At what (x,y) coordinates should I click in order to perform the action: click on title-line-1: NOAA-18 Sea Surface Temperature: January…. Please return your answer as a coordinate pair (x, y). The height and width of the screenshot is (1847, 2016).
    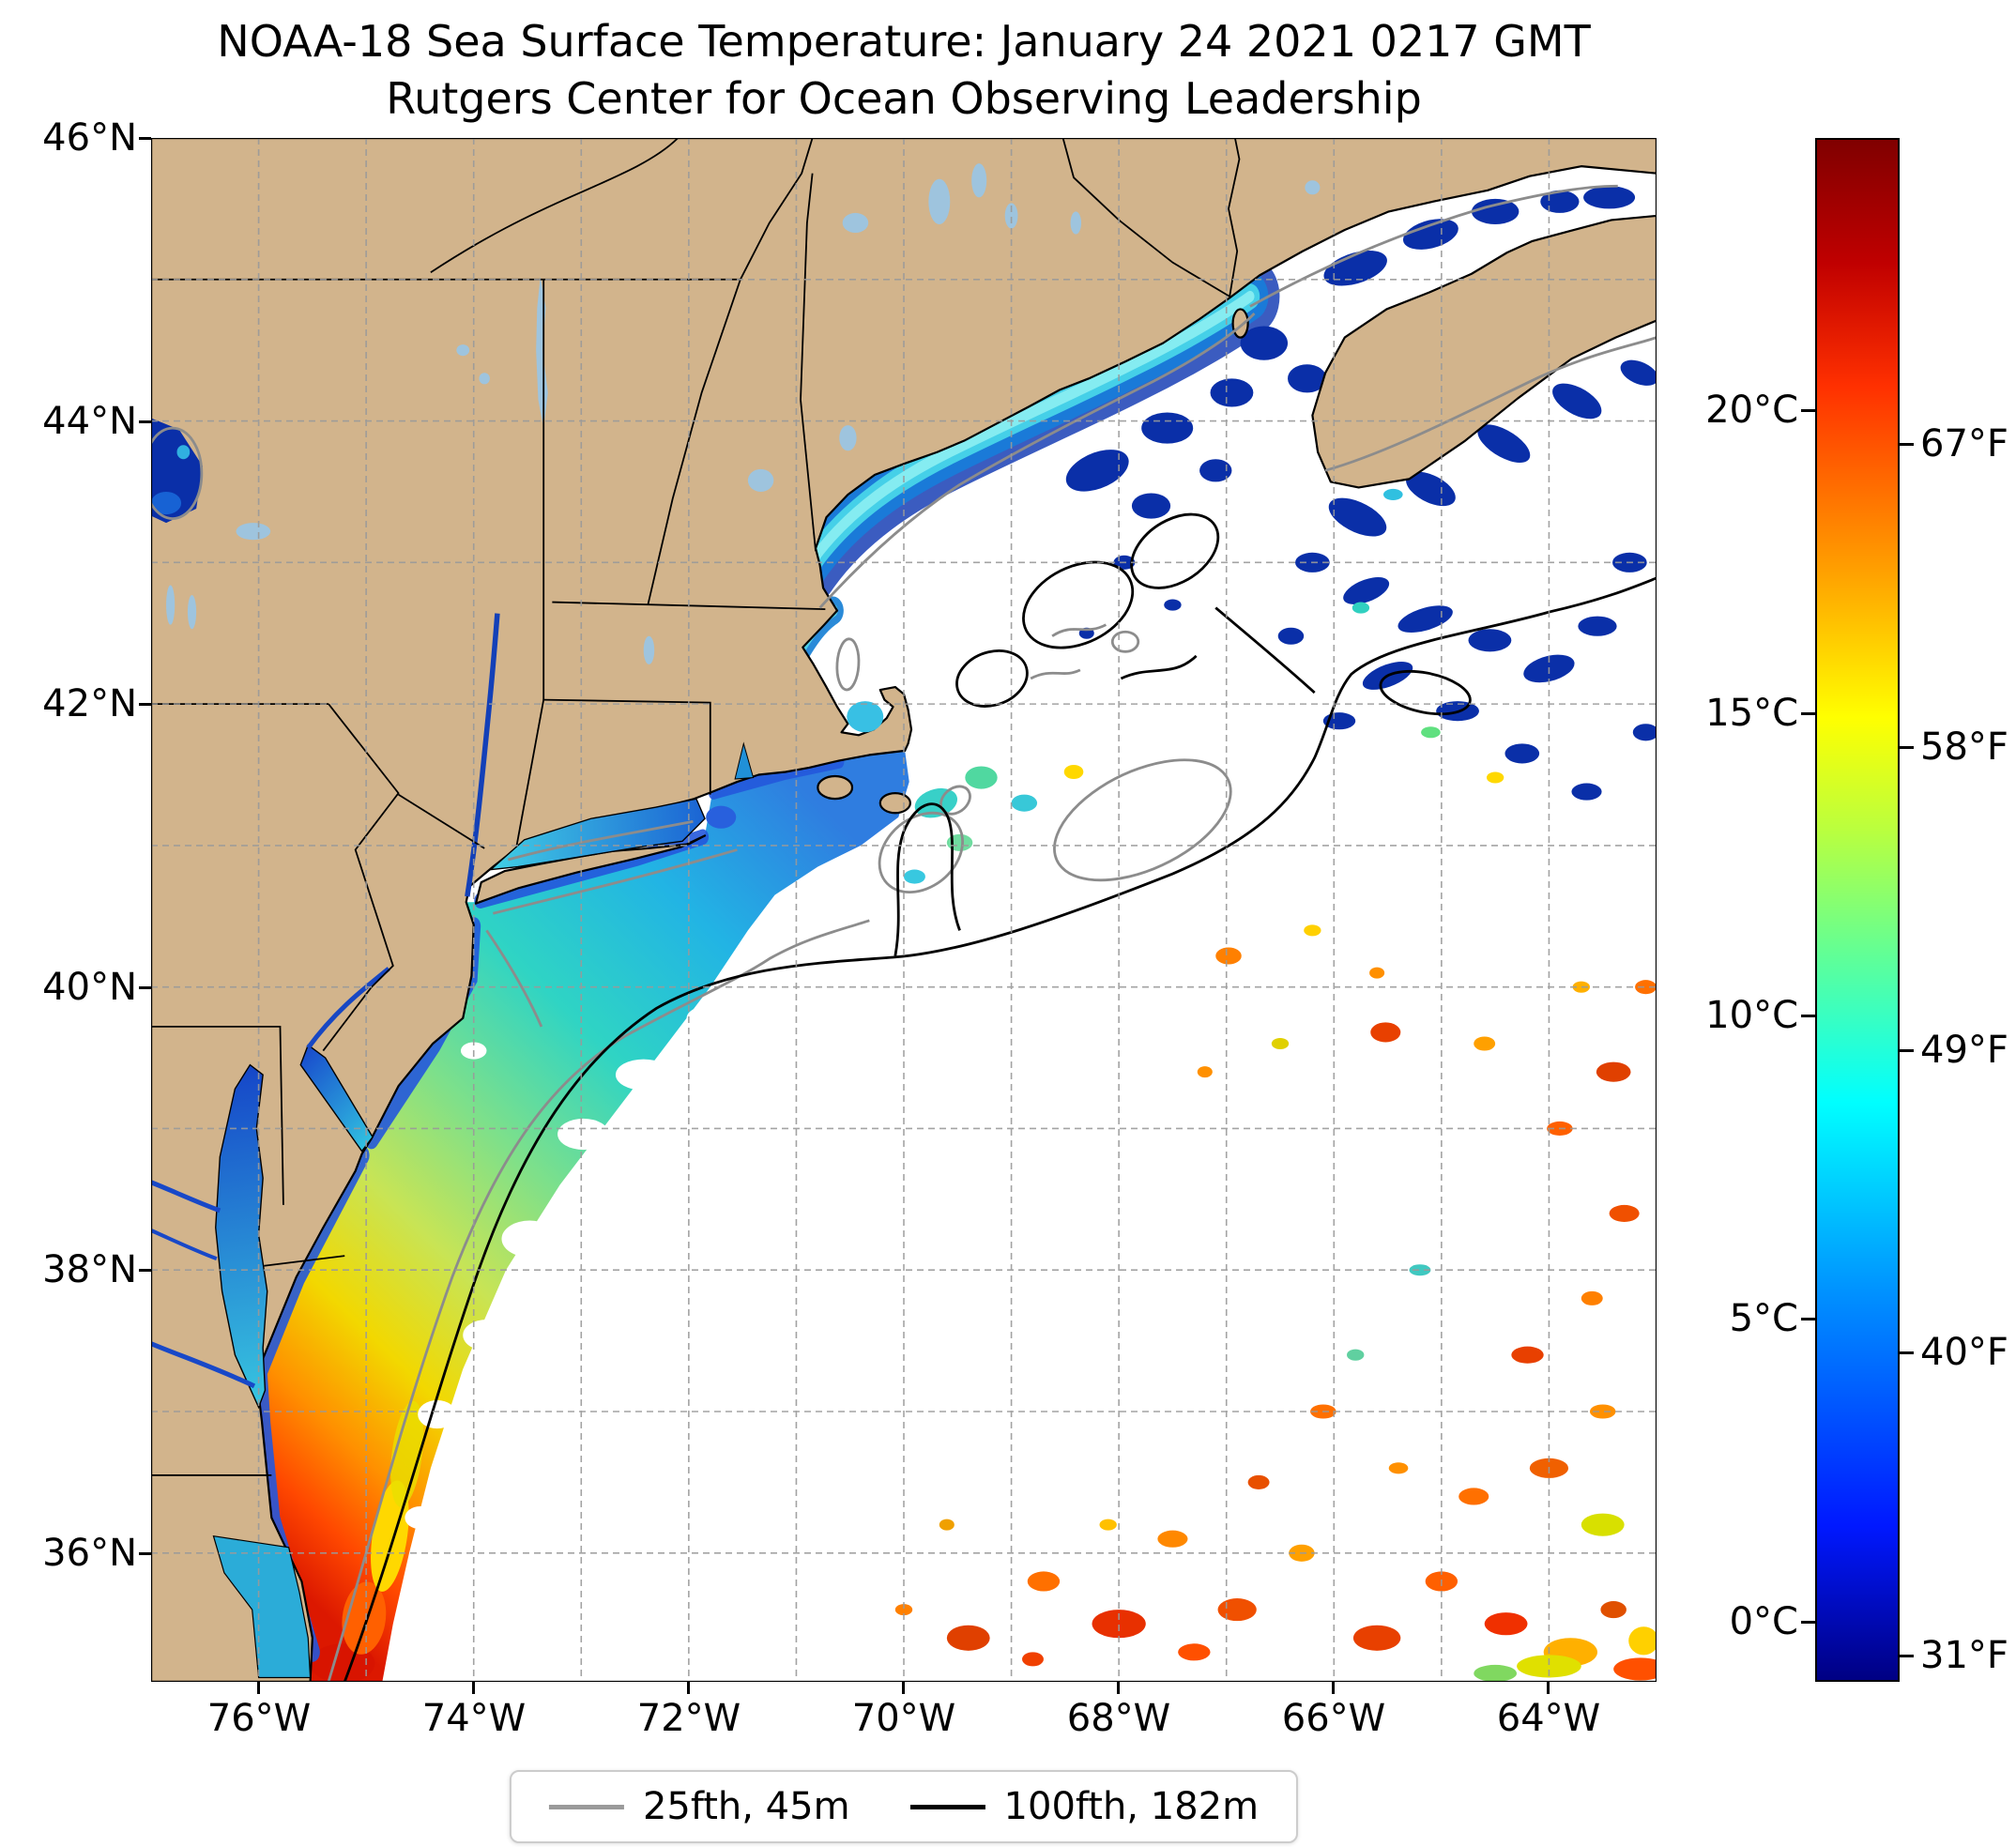
    Looking at the image, I should click on (904, 41).